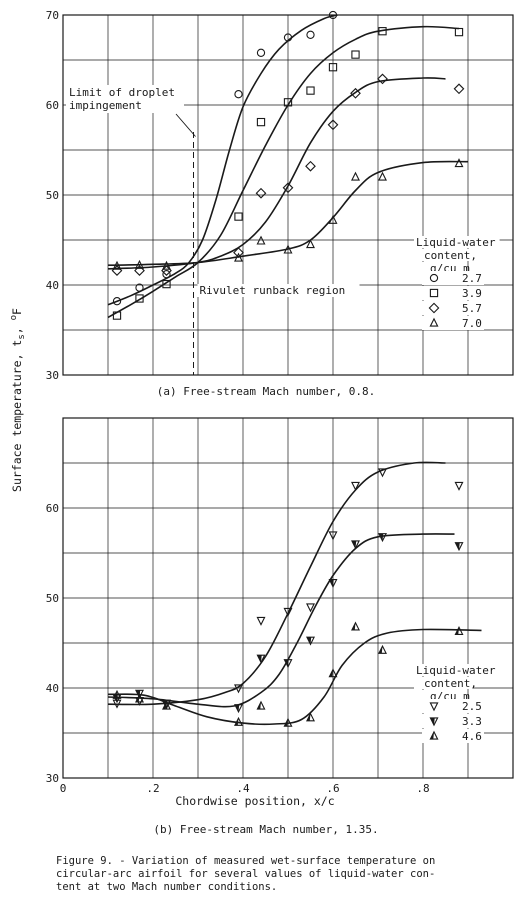 This screenshot has width=532, height=915. I want to click on y-axis-label-sub: s, so click(22, 336).